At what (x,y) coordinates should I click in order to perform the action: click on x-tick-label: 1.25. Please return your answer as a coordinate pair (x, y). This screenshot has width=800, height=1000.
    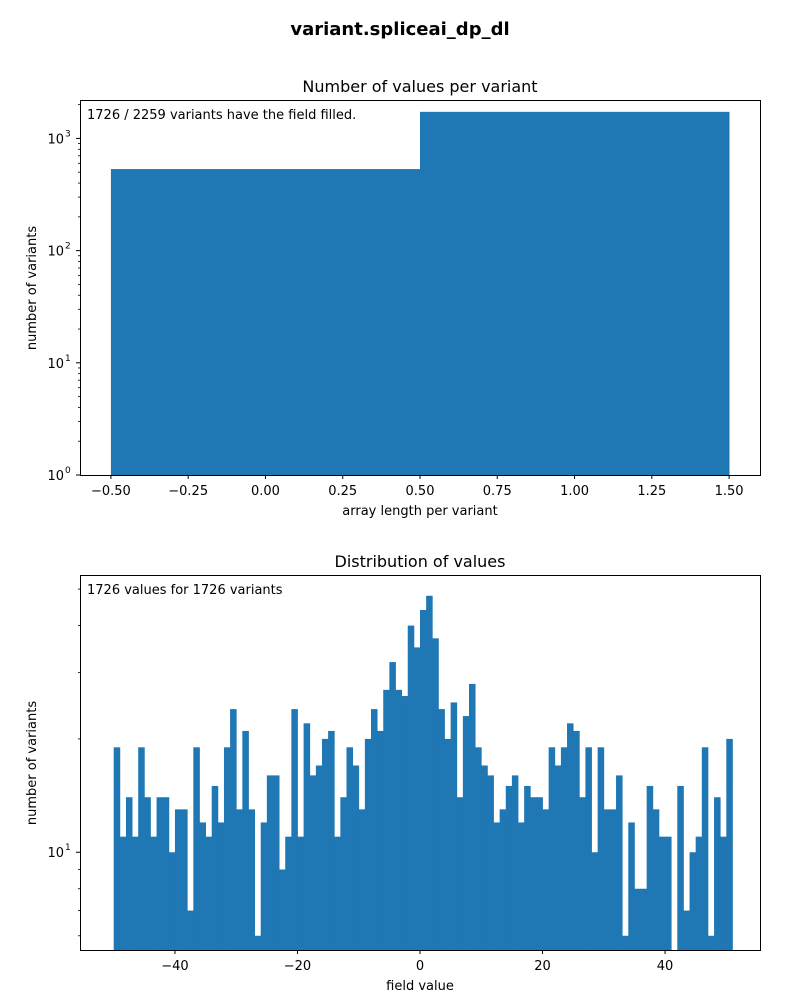
    Looking at the image, I should click on (651, 491).